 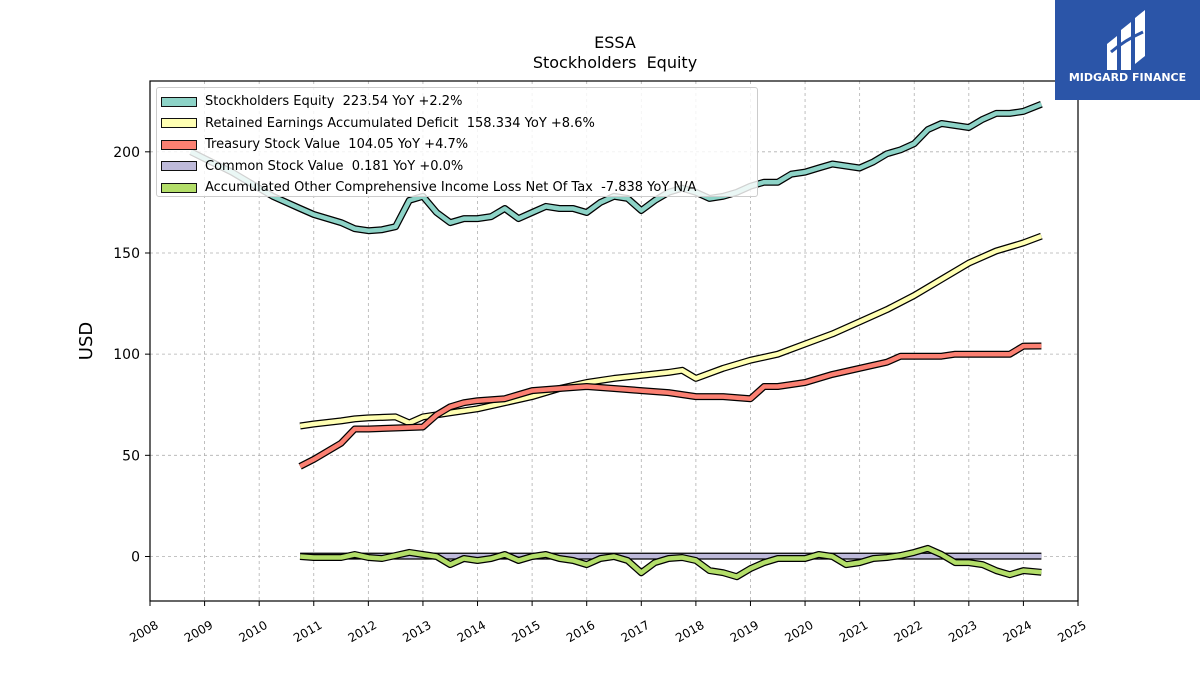 I want to click on y-tick-label: 100, so click(x=126, y=355).